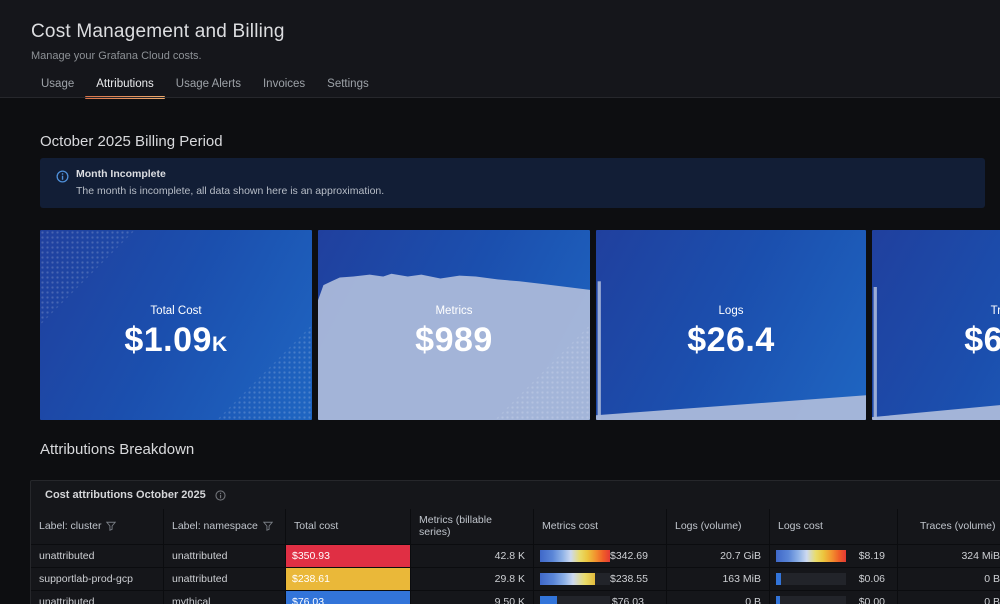  I want to click on column-header-namespace: Label: namespace, so click(225, 527).